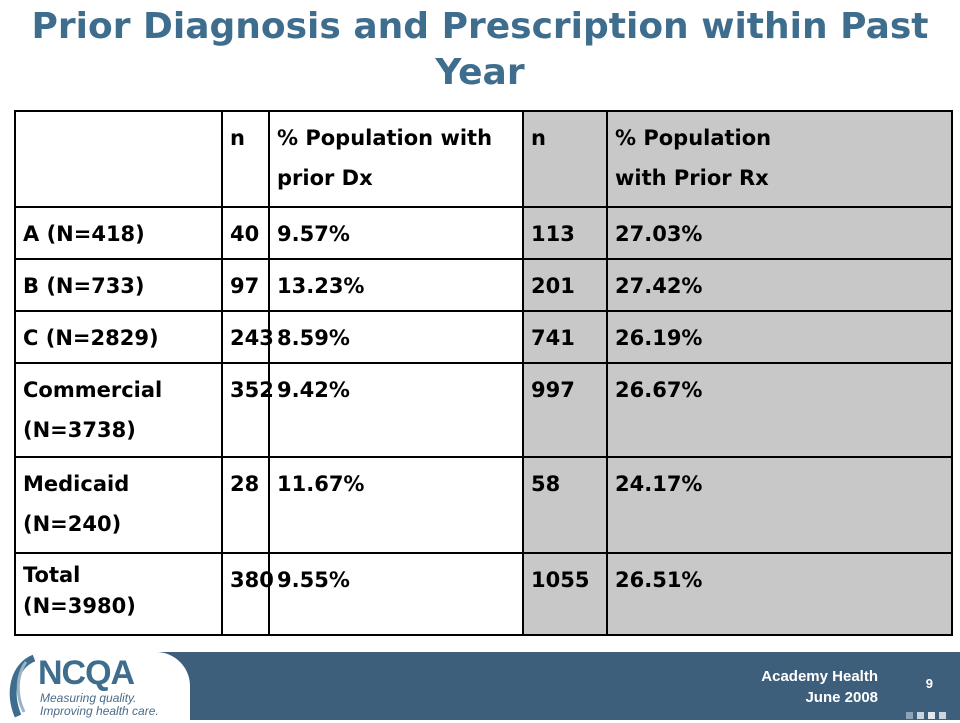 This screenshot has width=960, height=723. I want to click on cell-pct-dx: 9.57%, so click(396, 233).